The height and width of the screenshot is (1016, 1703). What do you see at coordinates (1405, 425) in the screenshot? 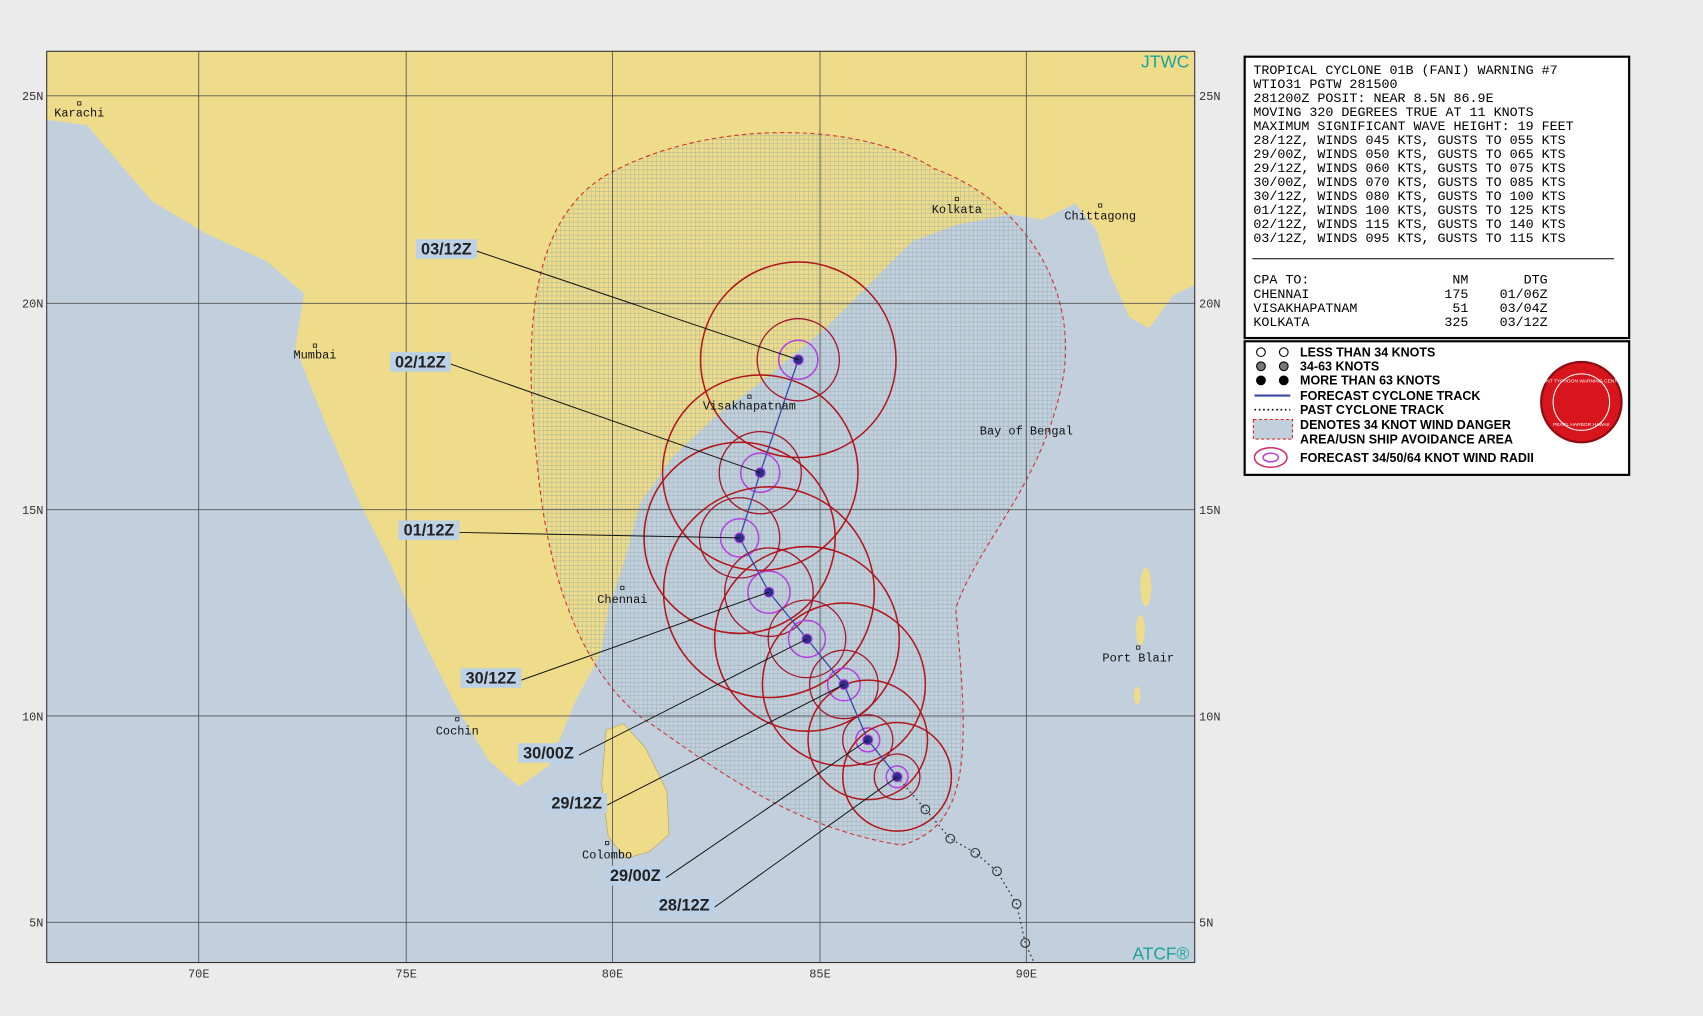
I see `legend-text: DENOTES 34 KNOT WIND DANGER` at bounding box center [1405, 425].